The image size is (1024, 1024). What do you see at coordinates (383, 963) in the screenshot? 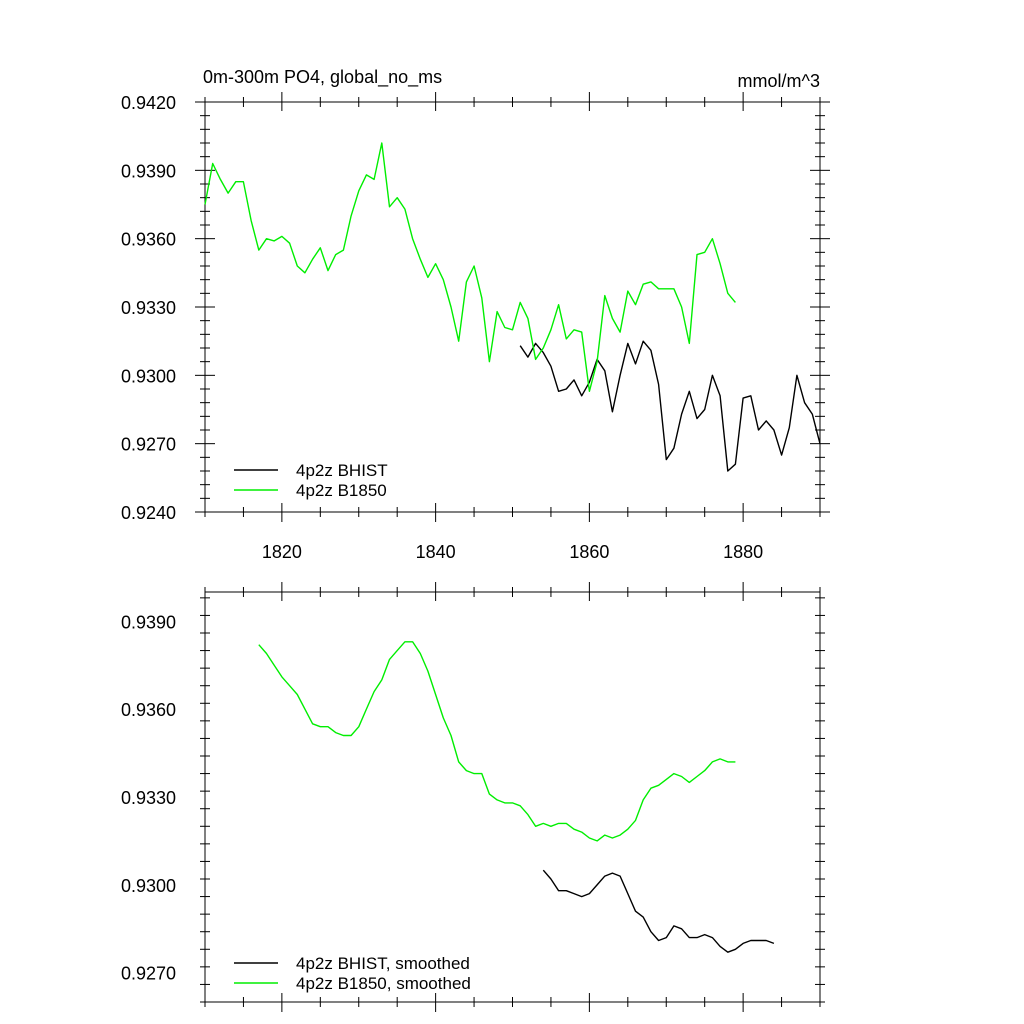
I see `legend-label: 4p2z BHIST, smoothed` at bounding box center [383, 963].